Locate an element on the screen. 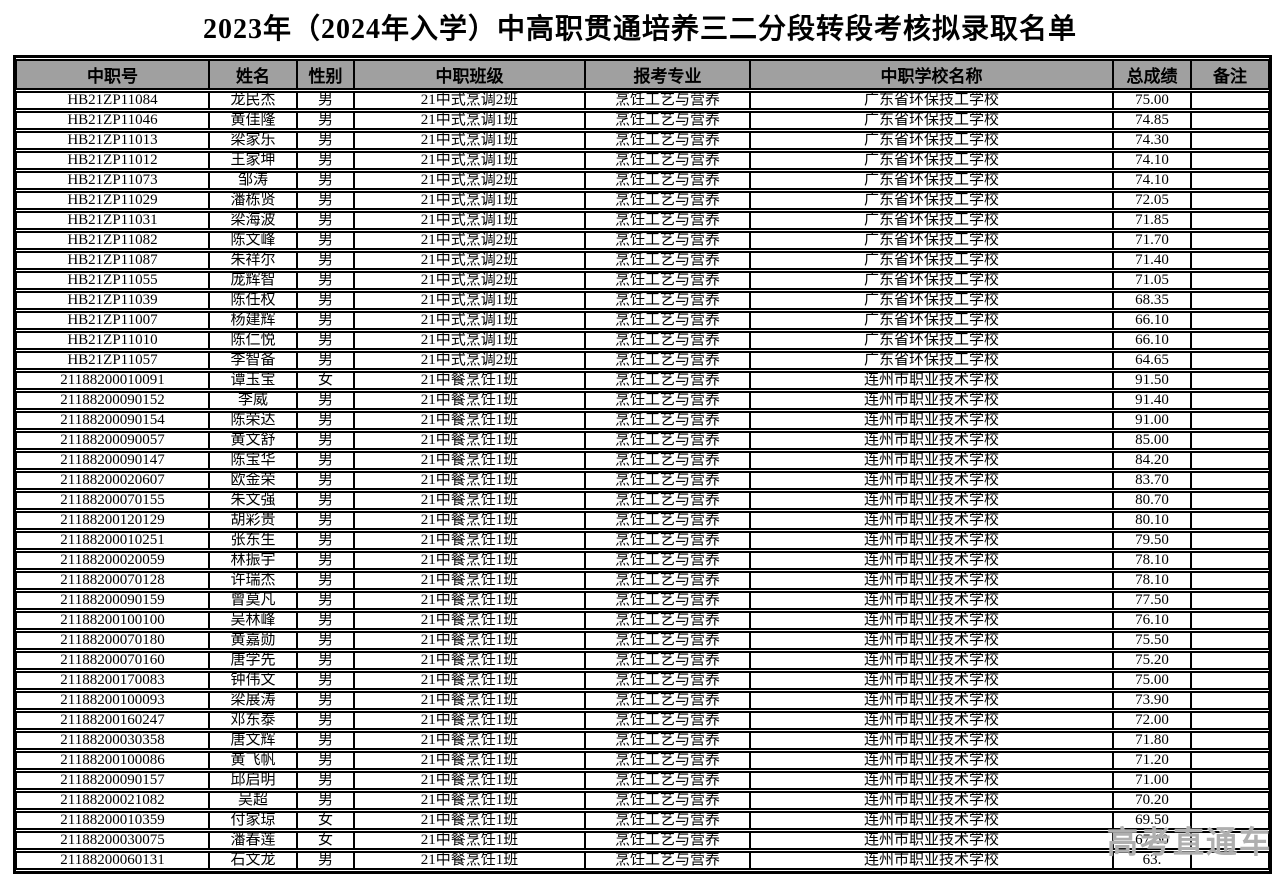 This screenshot has width=1280, height=874. cell-id: 21188200030358 is located at coordinates (112, 740).